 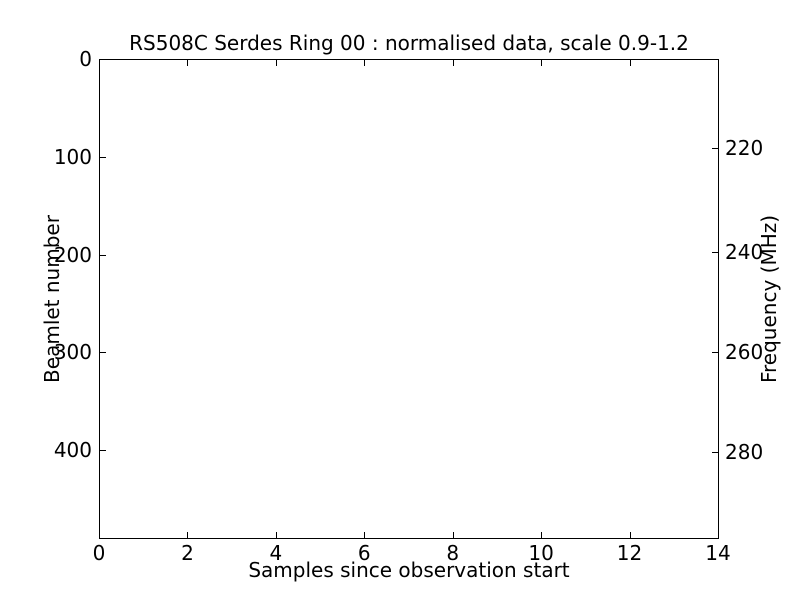 I want to click on x-tick-label: 2, so click(x=187, y=553).